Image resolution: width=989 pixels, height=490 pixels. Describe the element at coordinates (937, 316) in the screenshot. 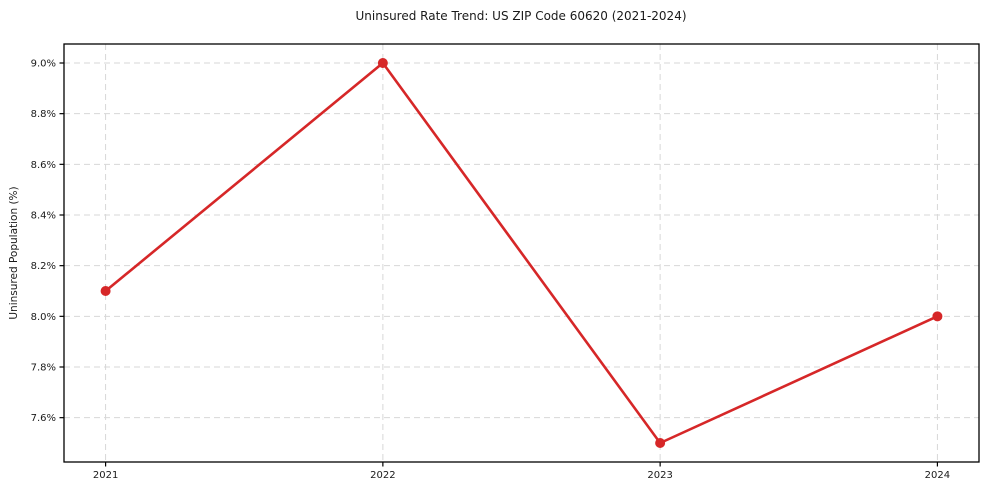

I see `data-point-2024` at that location.